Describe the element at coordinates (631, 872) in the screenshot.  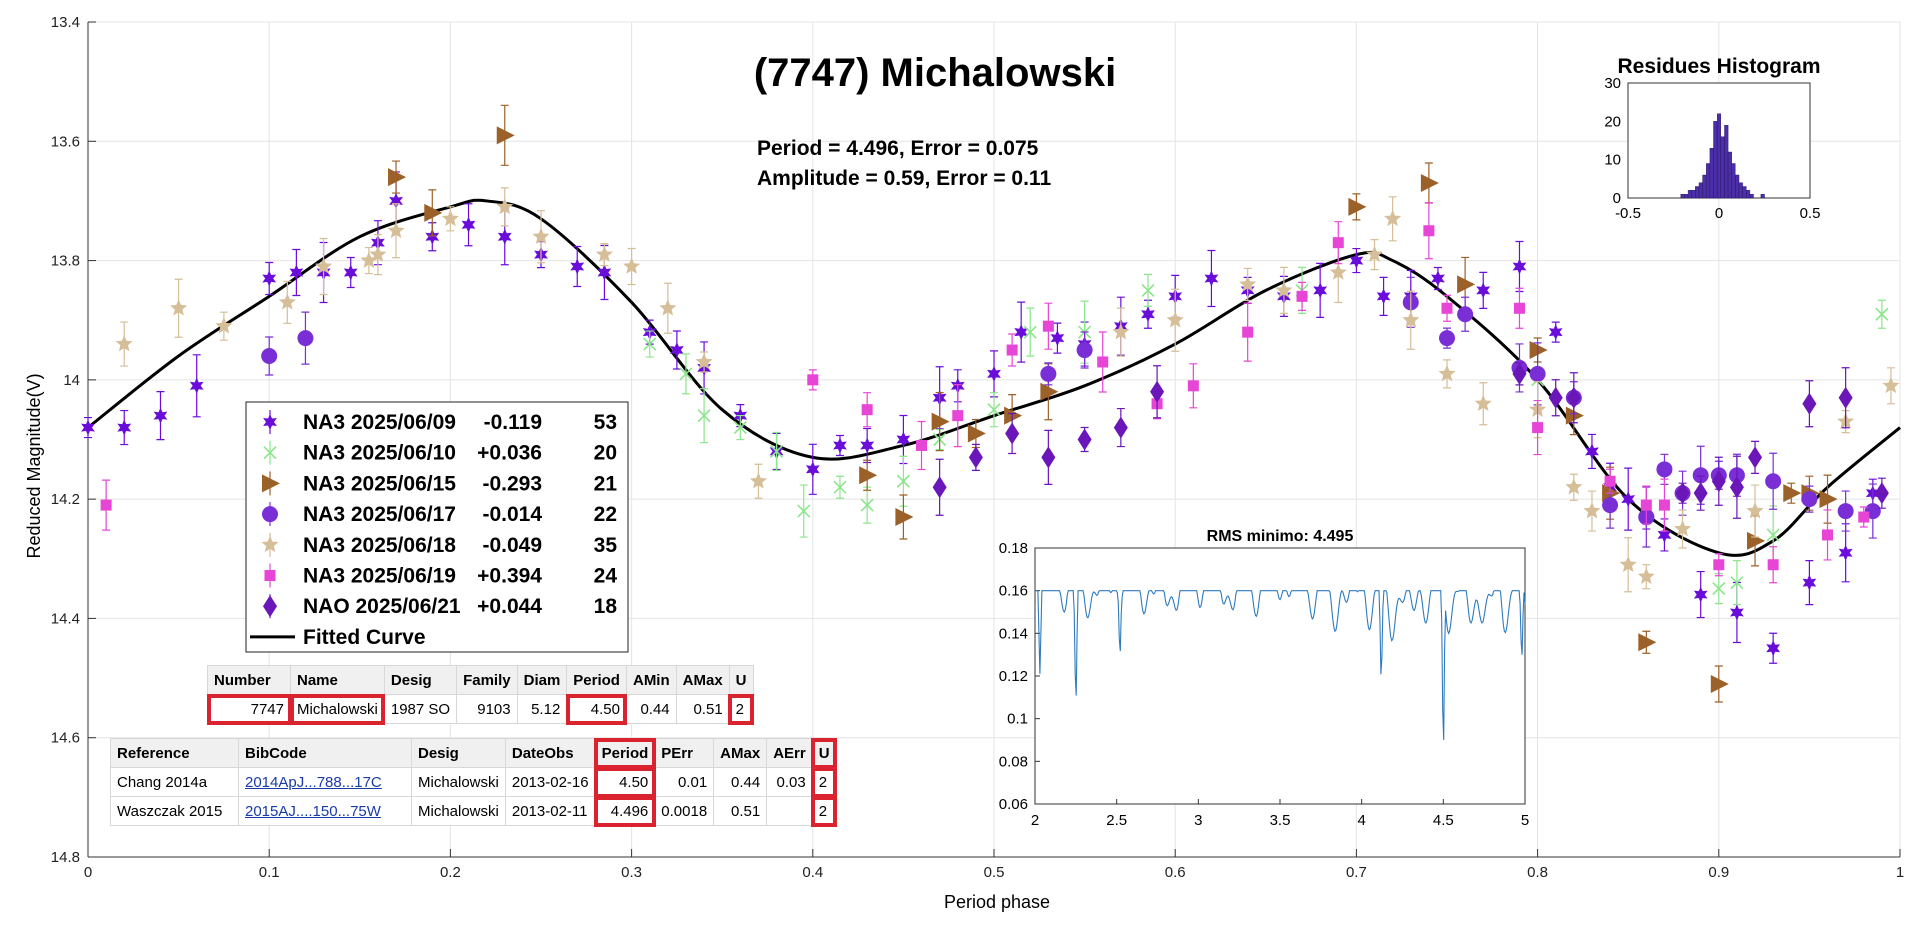
I see `x-tick-label: 0.3` at that location.